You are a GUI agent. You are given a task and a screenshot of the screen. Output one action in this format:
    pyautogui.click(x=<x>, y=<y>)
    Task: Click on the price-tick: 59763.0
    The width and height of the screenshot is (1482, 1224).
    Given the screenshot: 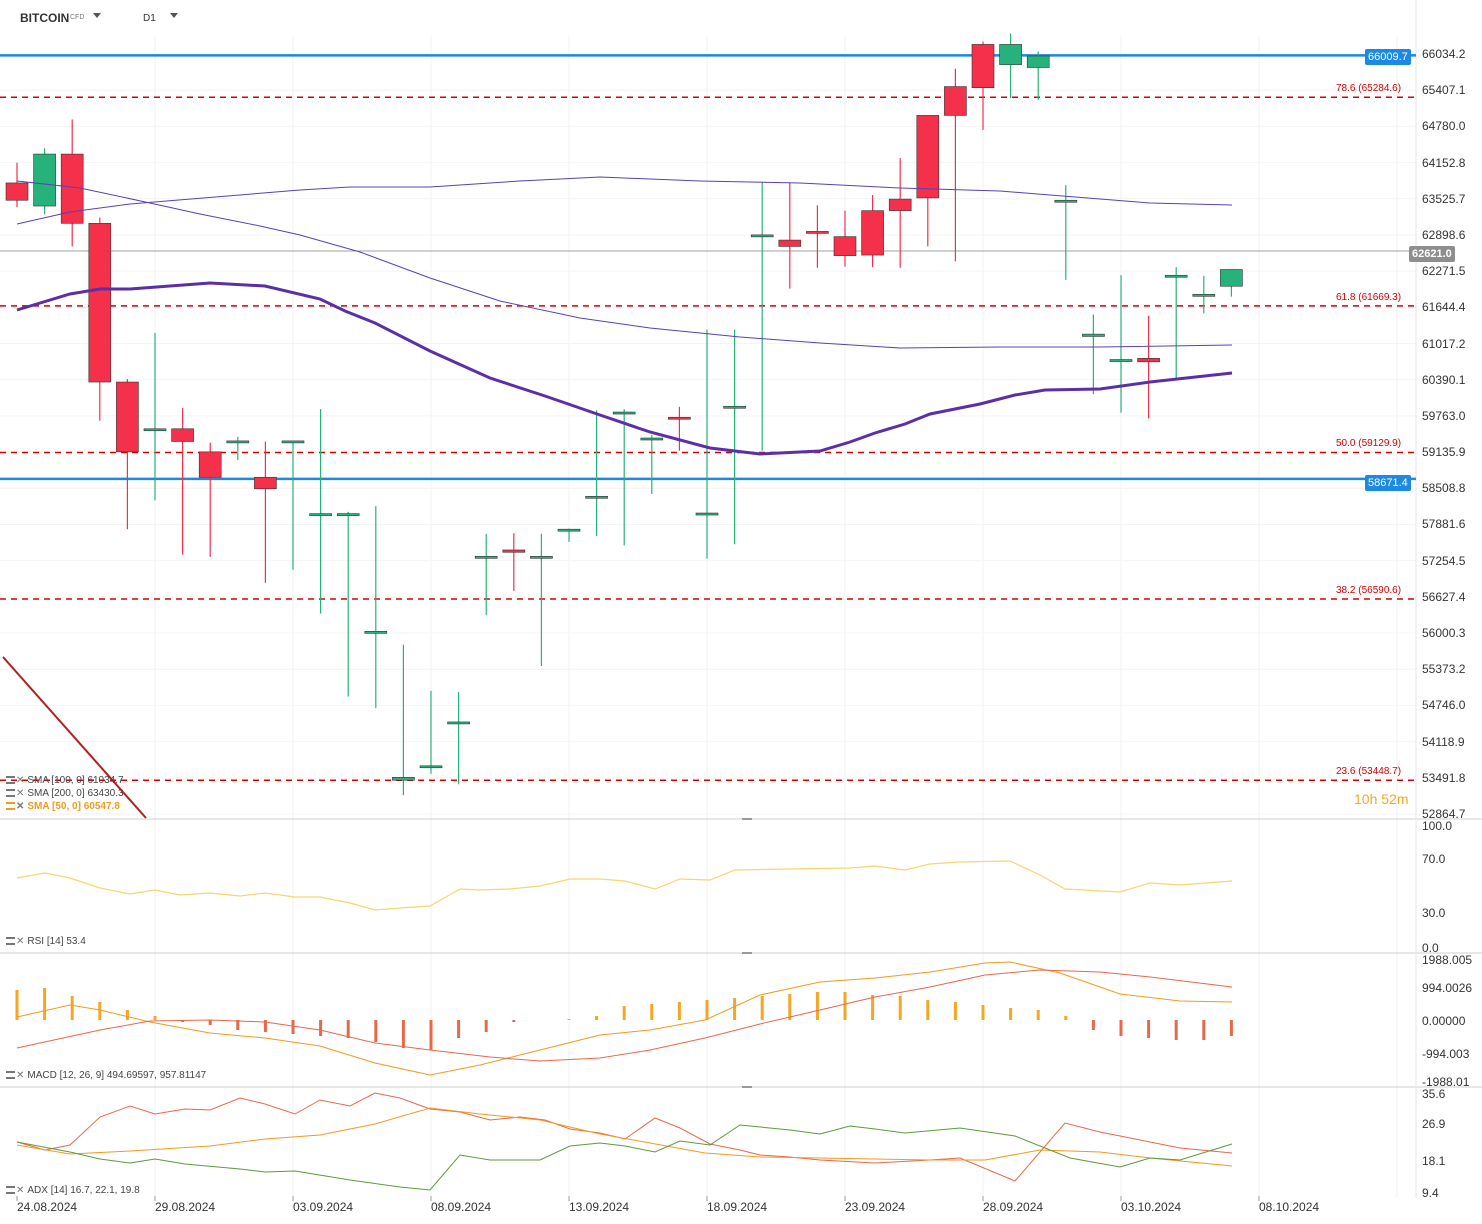 What is the action you would take?
    pyautogui.click(x=1444, y=415)
    